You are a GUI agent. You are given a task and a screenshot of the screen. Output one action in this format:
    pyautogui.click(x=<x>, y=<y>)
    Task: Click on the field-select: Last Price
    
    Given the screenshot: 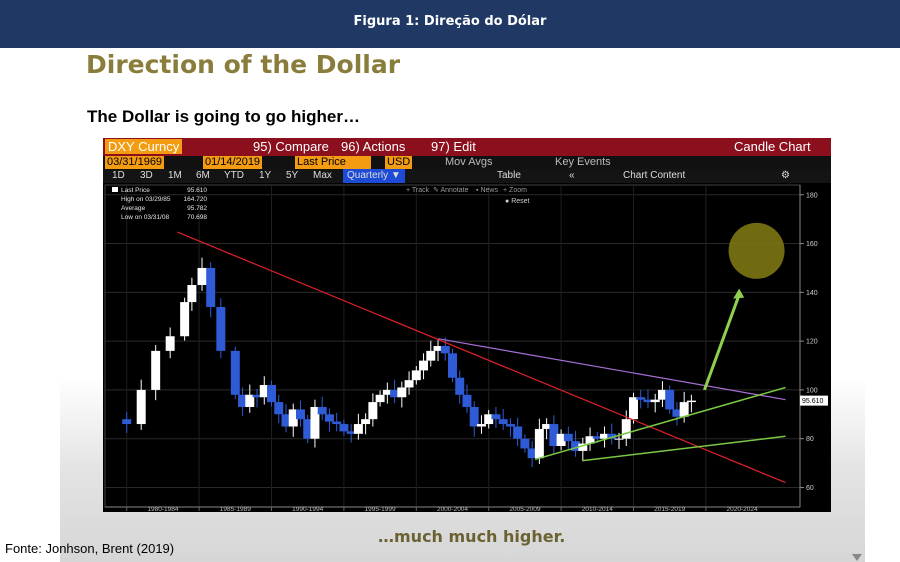 What is the action you would take?
    pyautogui.click(x=333, y=162)
    